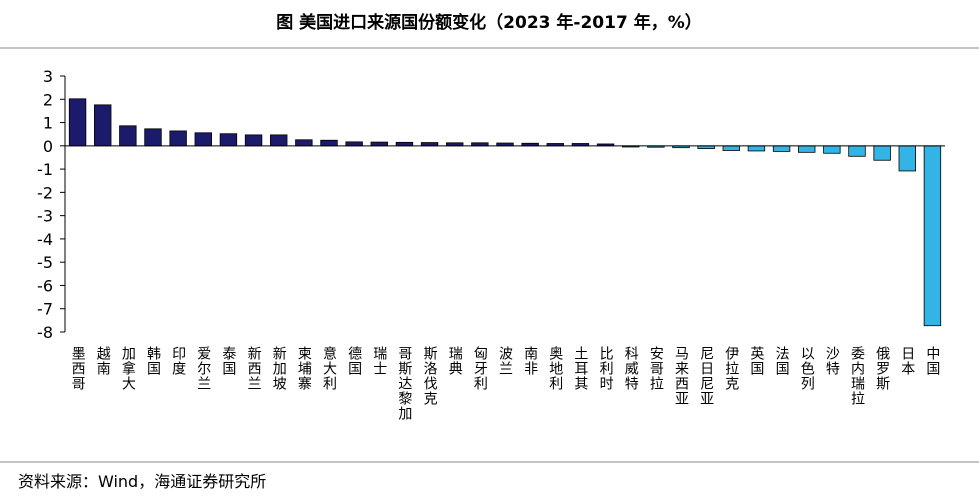 This screenshot has width=979, height=501. Describe the element at coordinates (153, 361) in the screenshot. I see `x-tick-label: 韩国` at that location.